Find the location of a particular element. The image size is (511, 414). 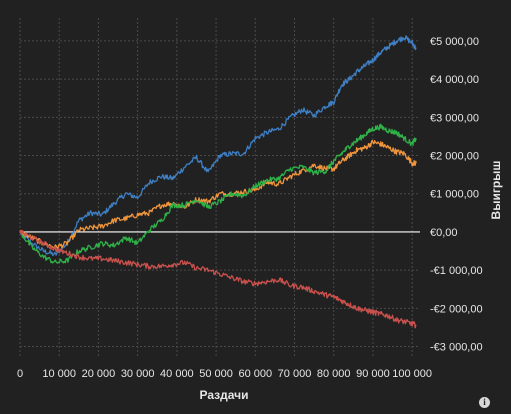

x-tick-label: 70 000 is located at coordinates (295, 374).